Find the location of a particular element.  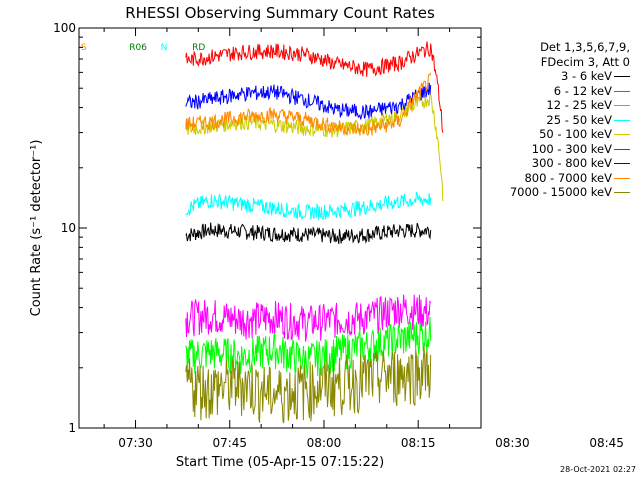

legend-entry: 6 - 12 keV is located at coordinates (561, 91).